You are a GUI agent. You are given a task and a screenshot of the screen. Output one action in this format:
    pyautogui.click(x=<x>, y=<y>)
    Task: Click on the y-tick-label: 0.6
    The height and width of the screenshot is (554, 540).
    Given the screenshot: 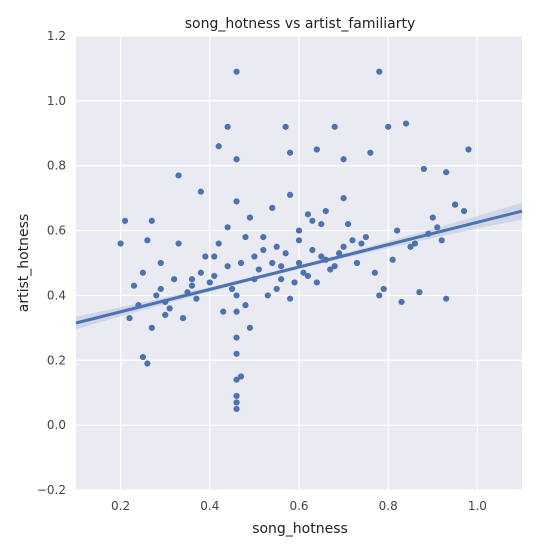 What is the action you would take?
    pyautogui.click(x=56, y=231)
    